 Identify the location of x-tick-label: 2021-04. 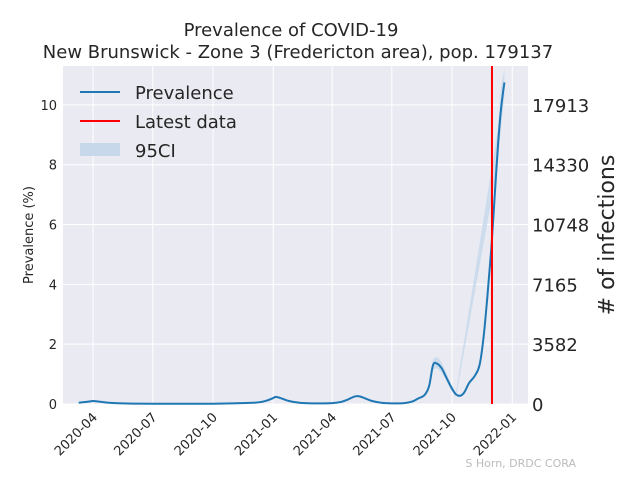
(315, 434).